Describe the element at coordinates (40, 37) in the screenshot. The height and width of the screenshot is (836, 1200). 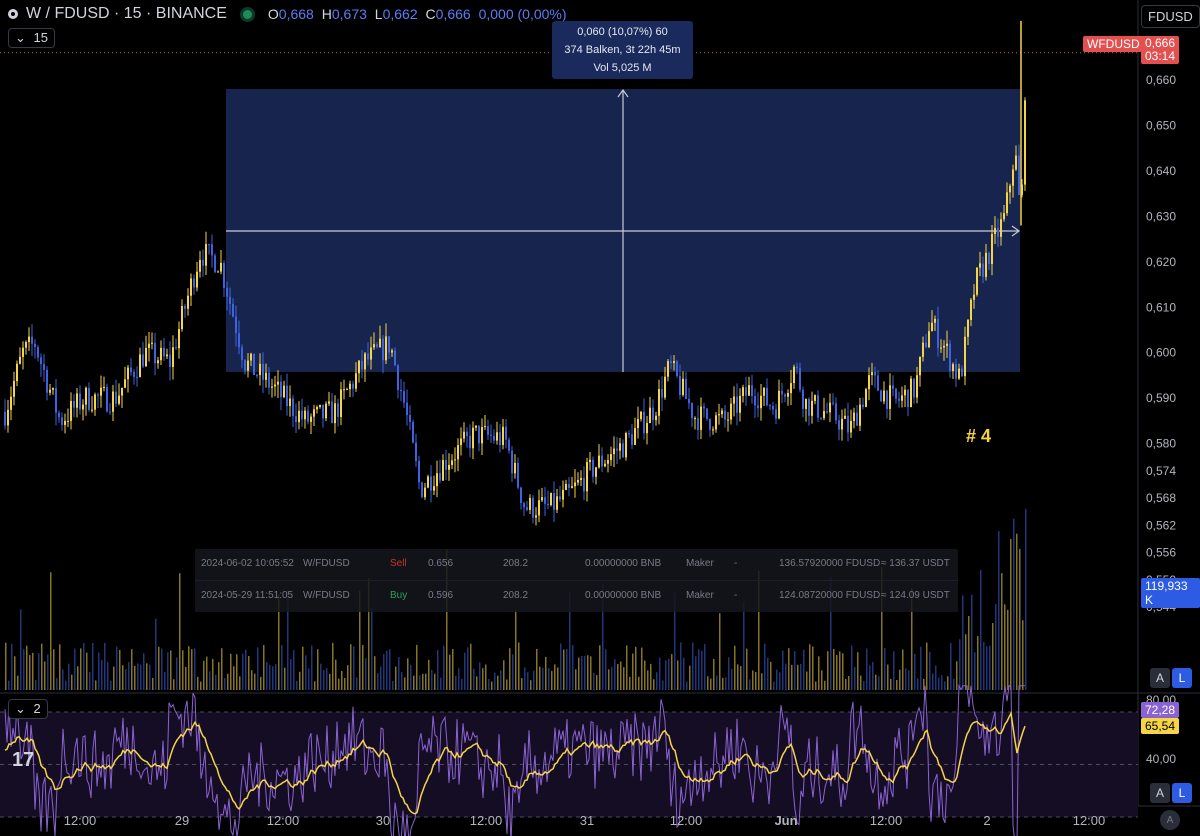
I see `interval-label: 15` at that location.